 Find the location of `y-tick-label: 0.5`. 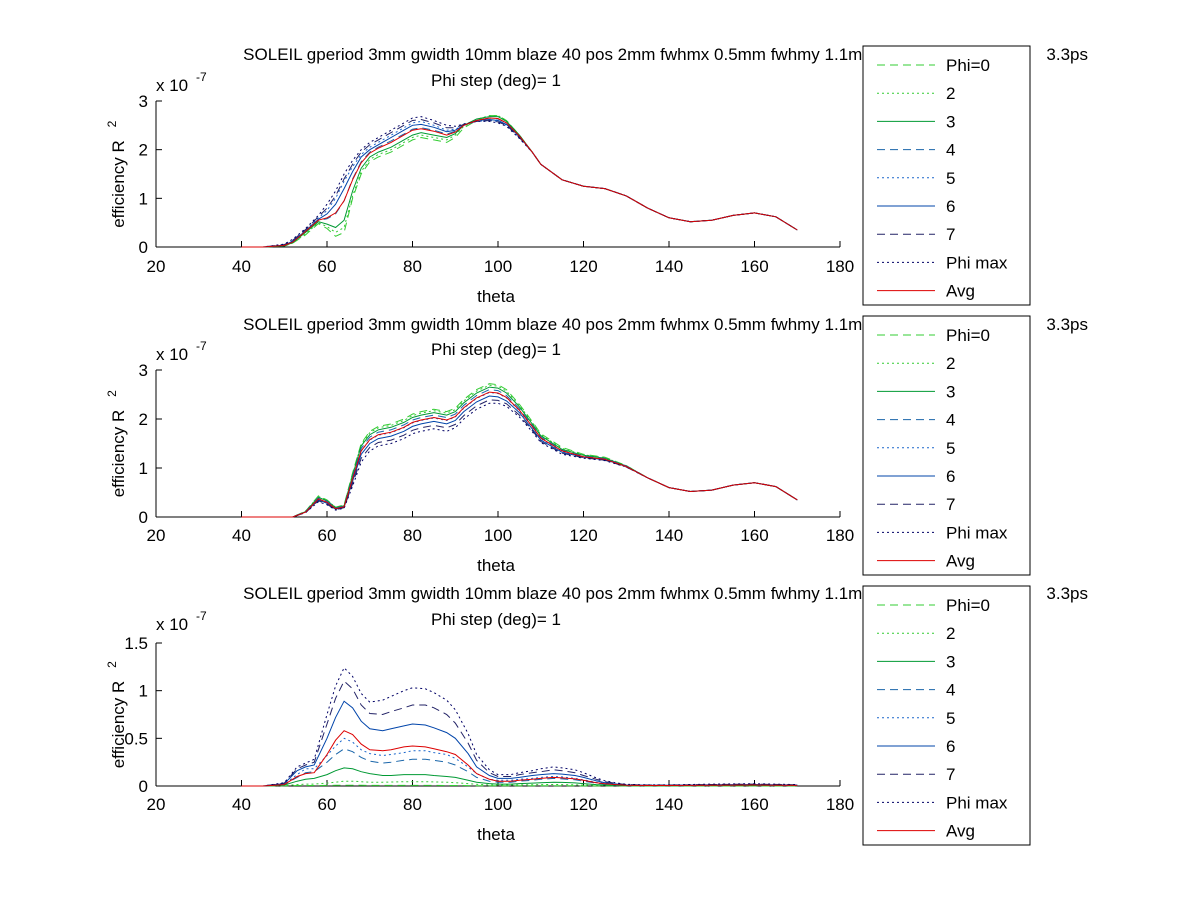

y-tick-label: 0.5 is located at coordinates (136, 738).